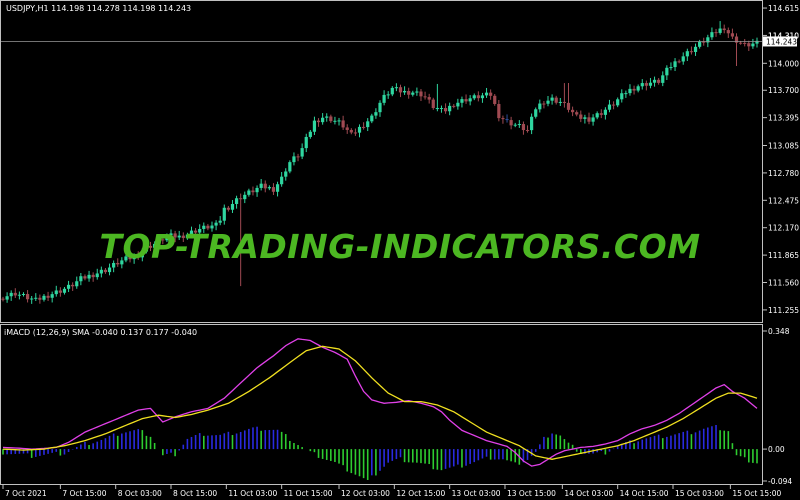  I want to click on current-price-tag-bg, so click(780, 41).